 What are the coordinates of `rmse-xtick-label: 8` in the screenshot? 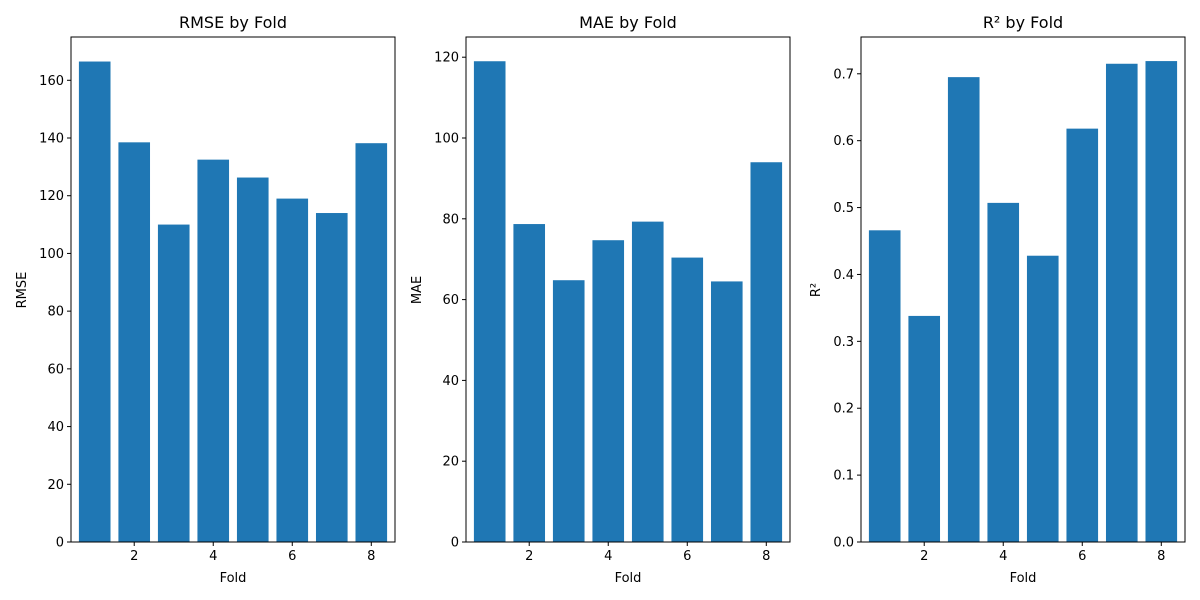 It's located at (371, 556).